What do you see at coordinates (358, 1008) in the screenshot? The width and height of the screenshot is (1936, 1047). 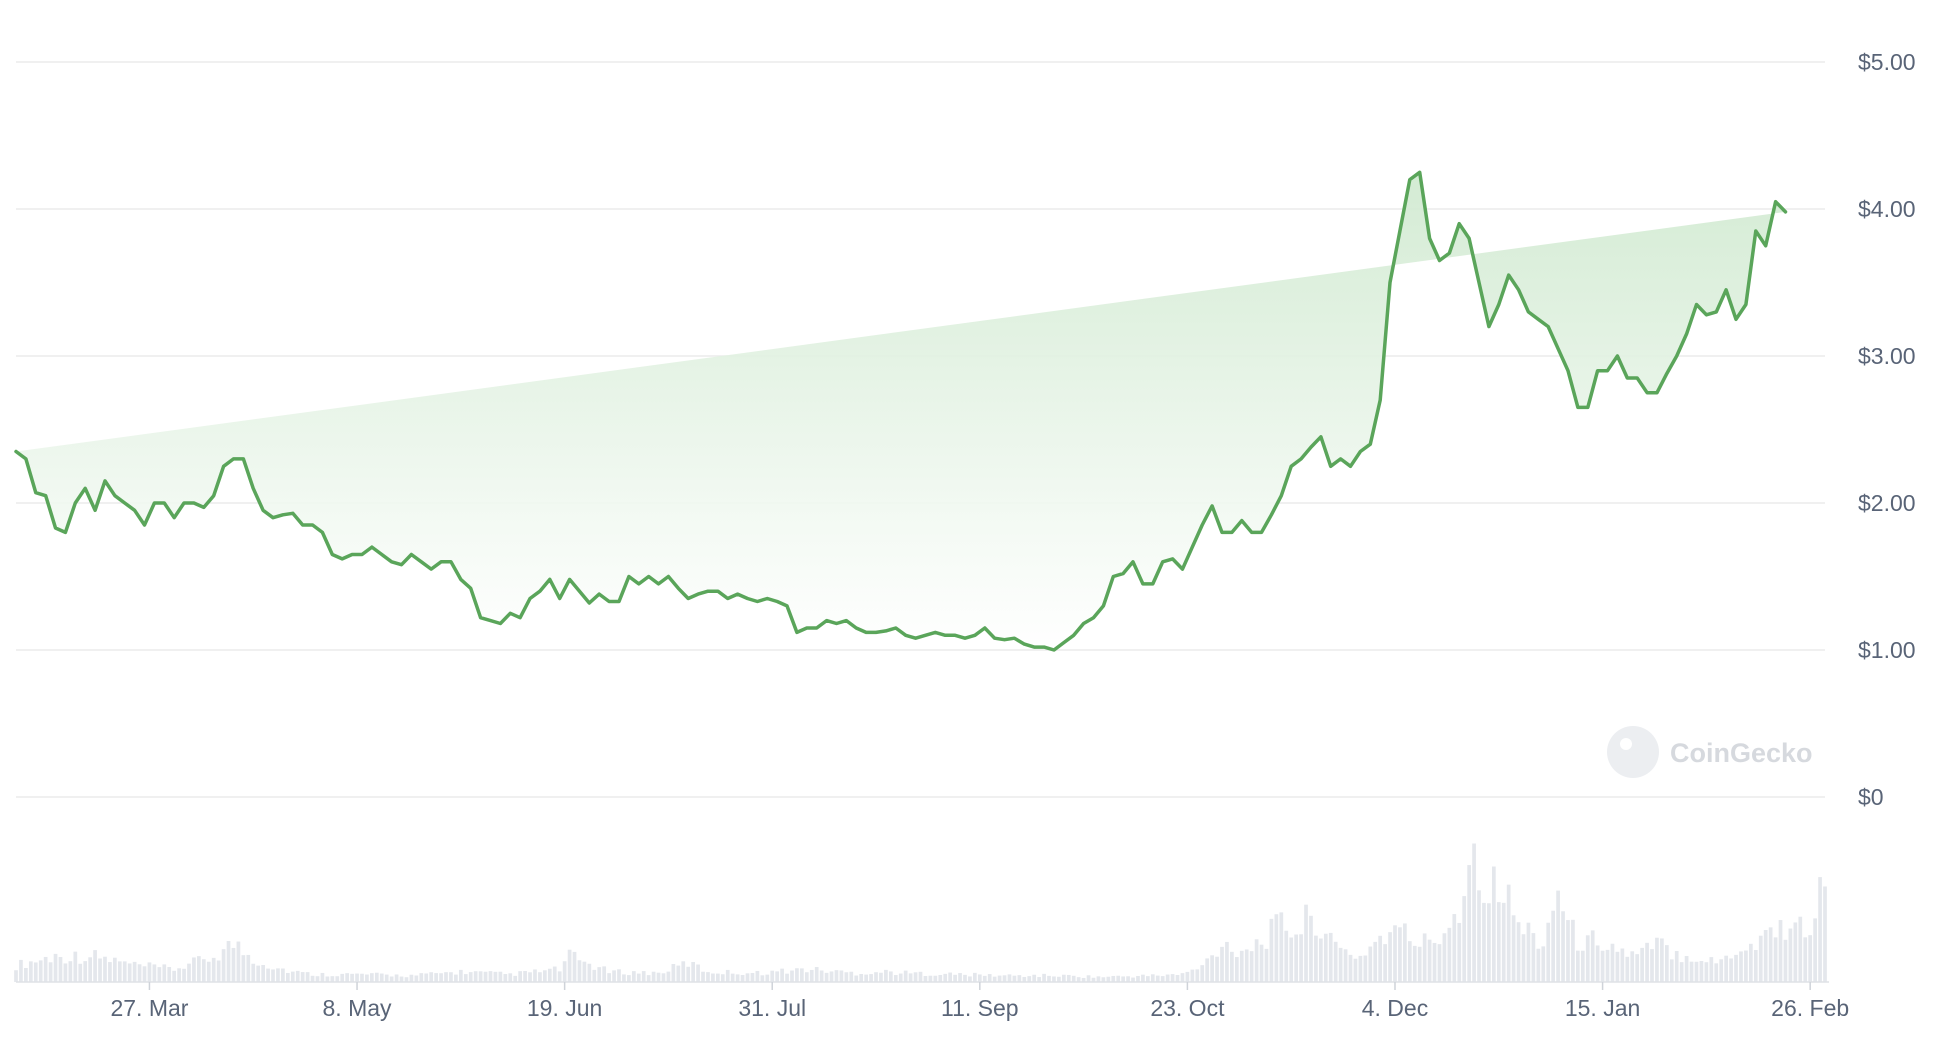 I see `x-tick-label: 8. May` at bounding box center [358, 1008].